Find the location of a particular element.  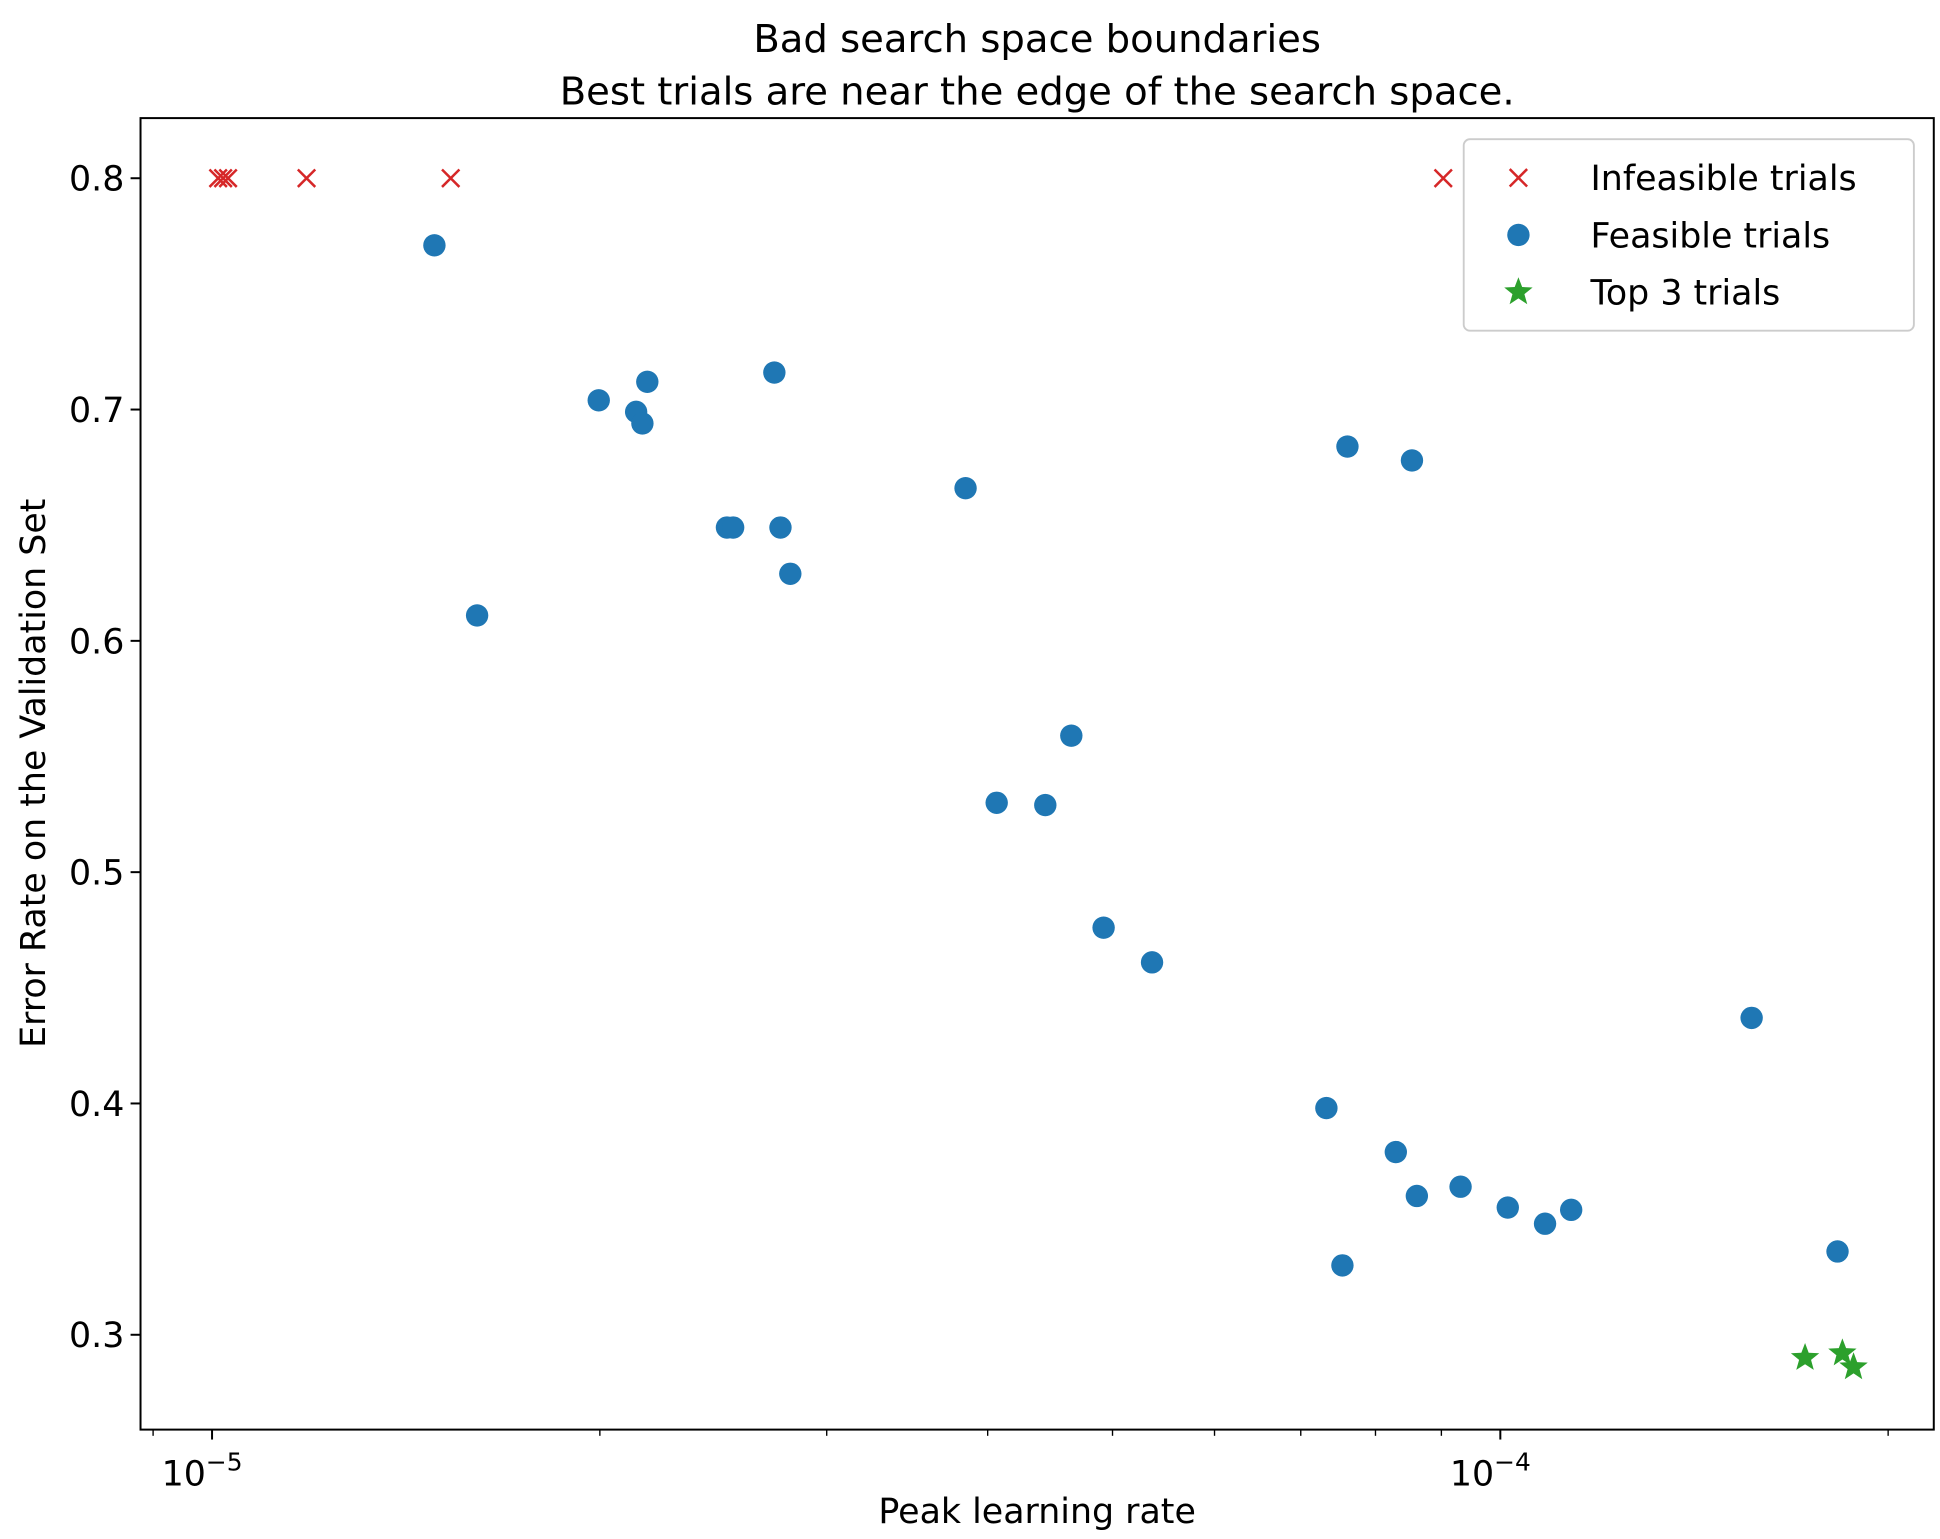

legend-label: Top 3 trials is located at coordinates (1685, 294).